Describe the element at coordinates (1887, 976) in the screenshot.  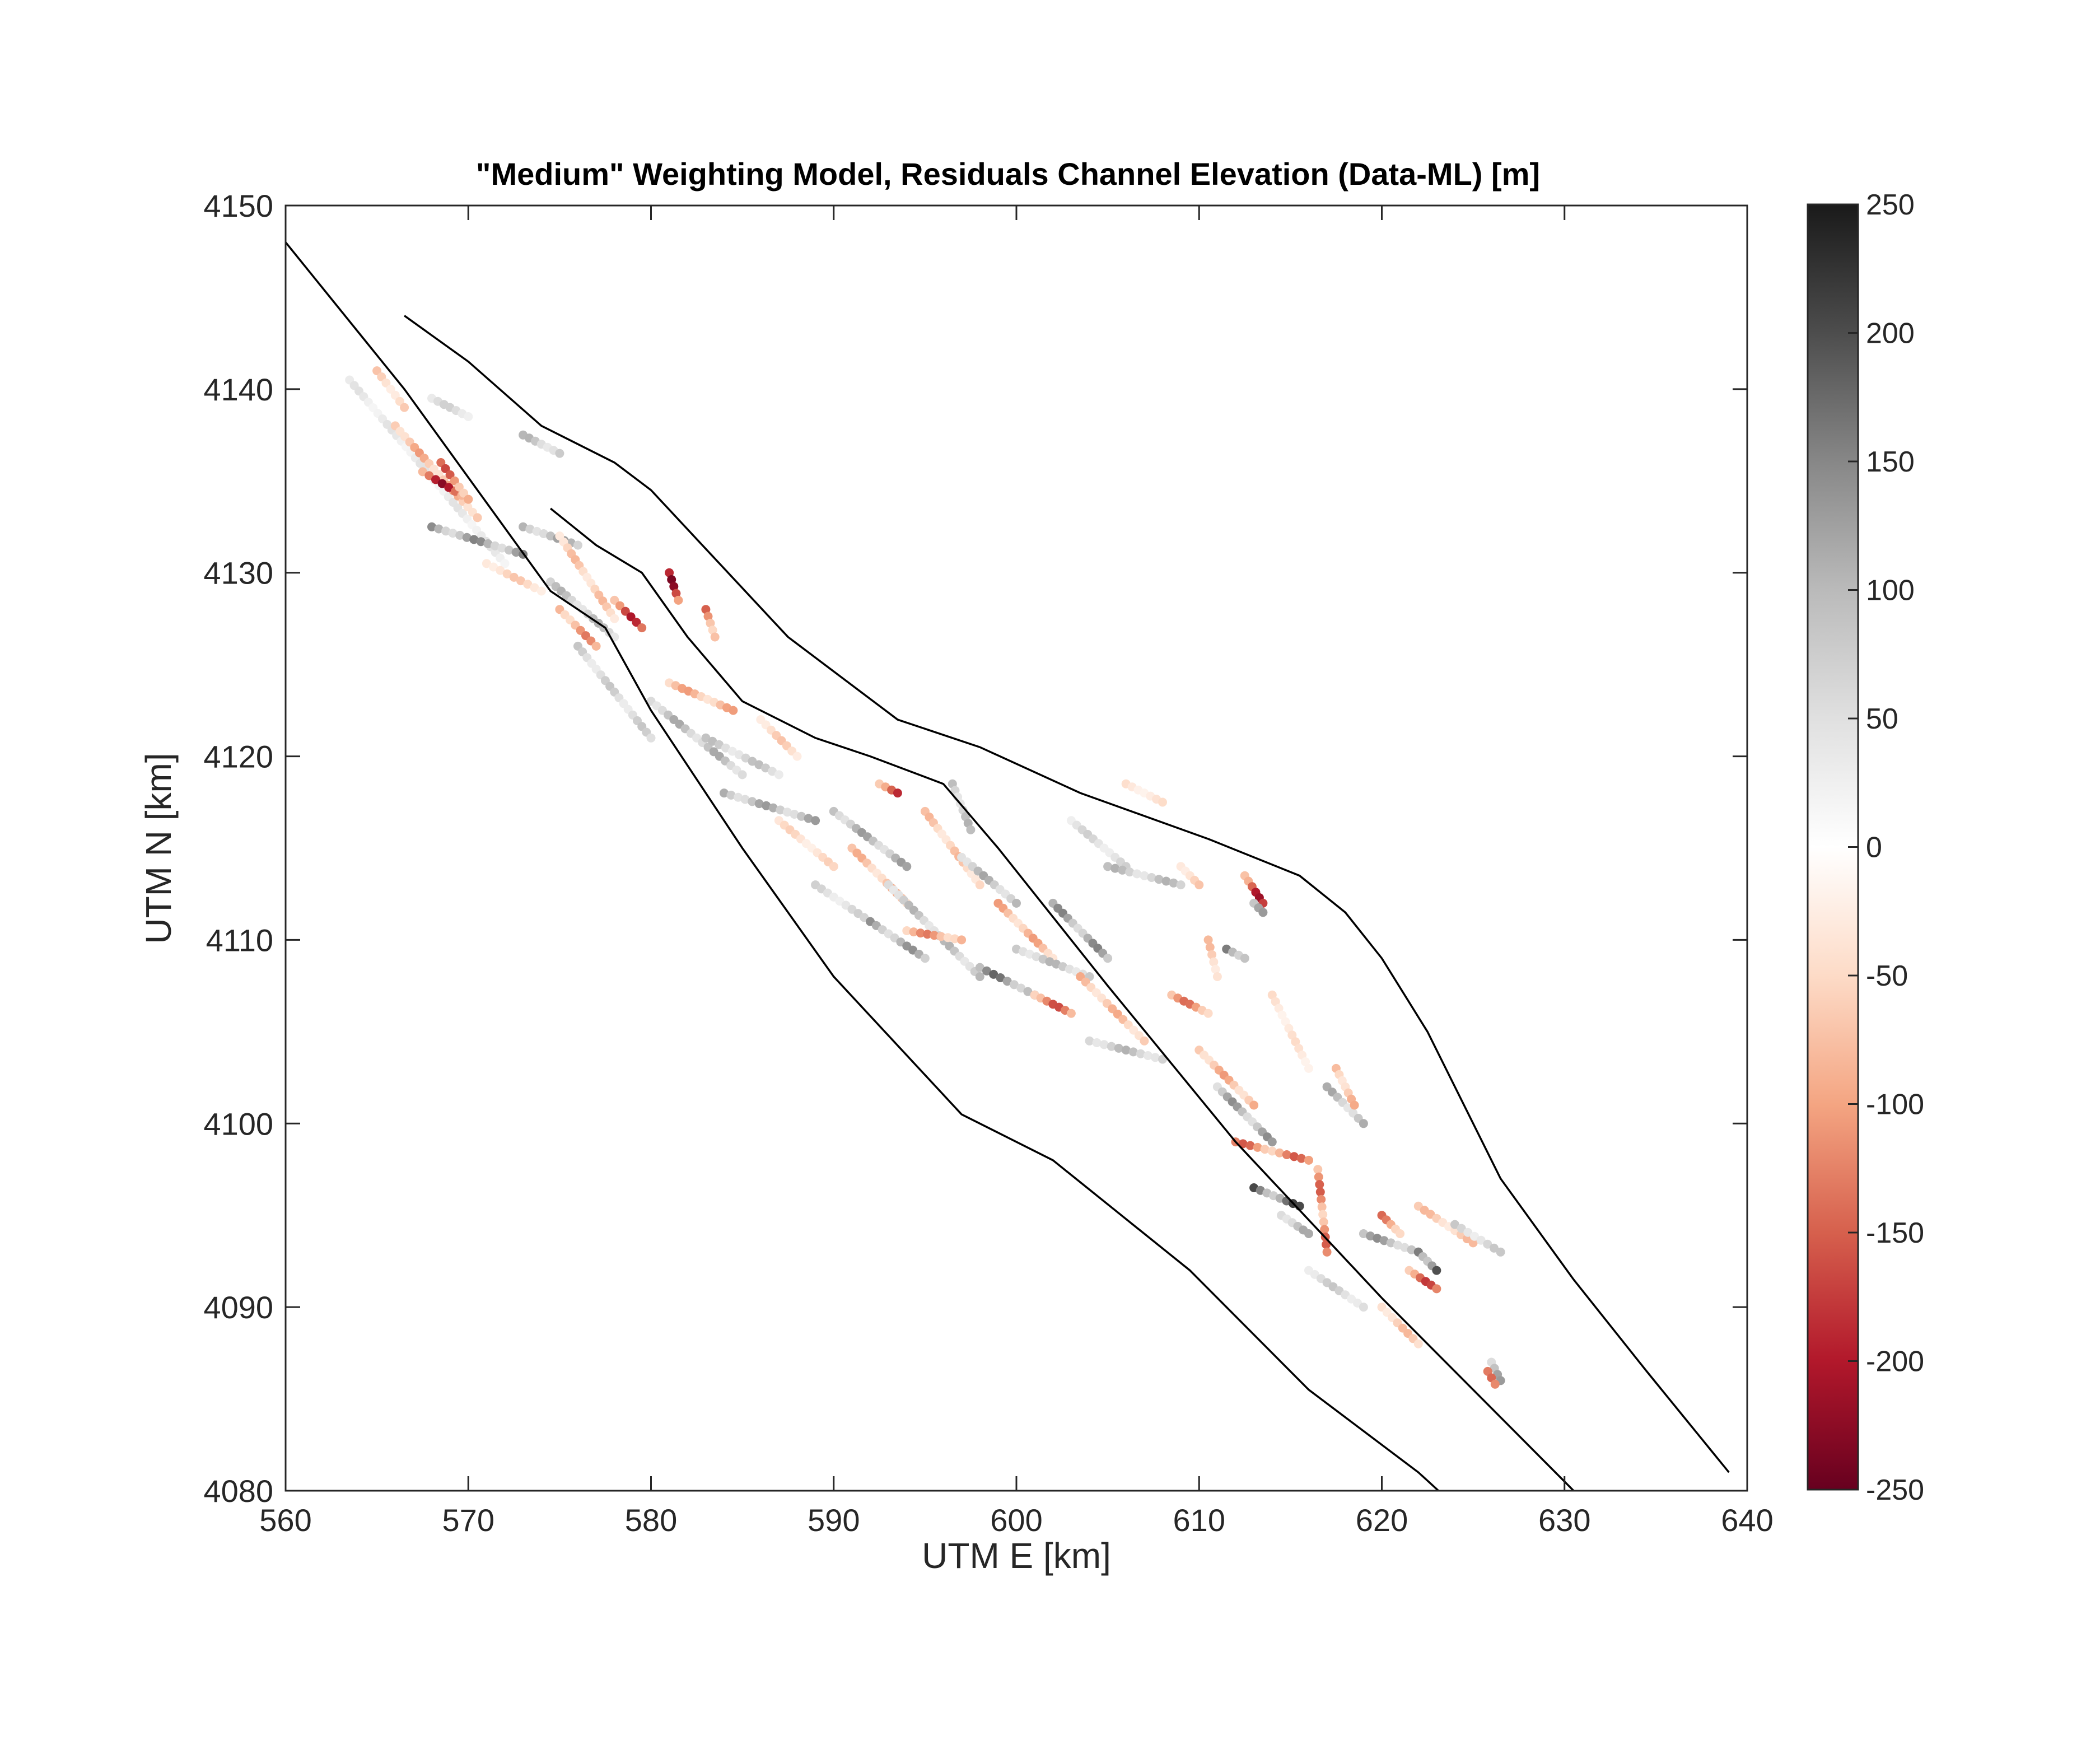
I see `colorbar-tick-label: -50` at that location.